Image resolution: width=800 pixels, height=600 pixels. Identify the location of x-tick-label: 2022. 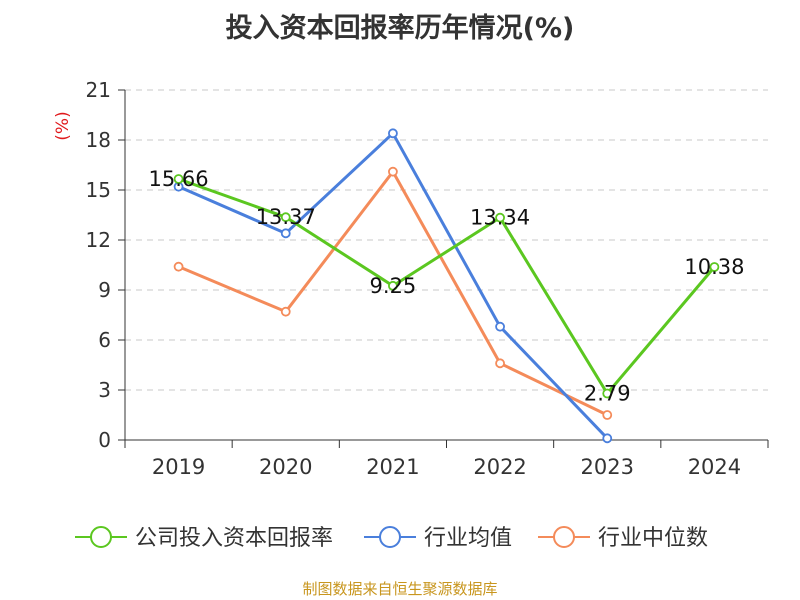
(499, 467).